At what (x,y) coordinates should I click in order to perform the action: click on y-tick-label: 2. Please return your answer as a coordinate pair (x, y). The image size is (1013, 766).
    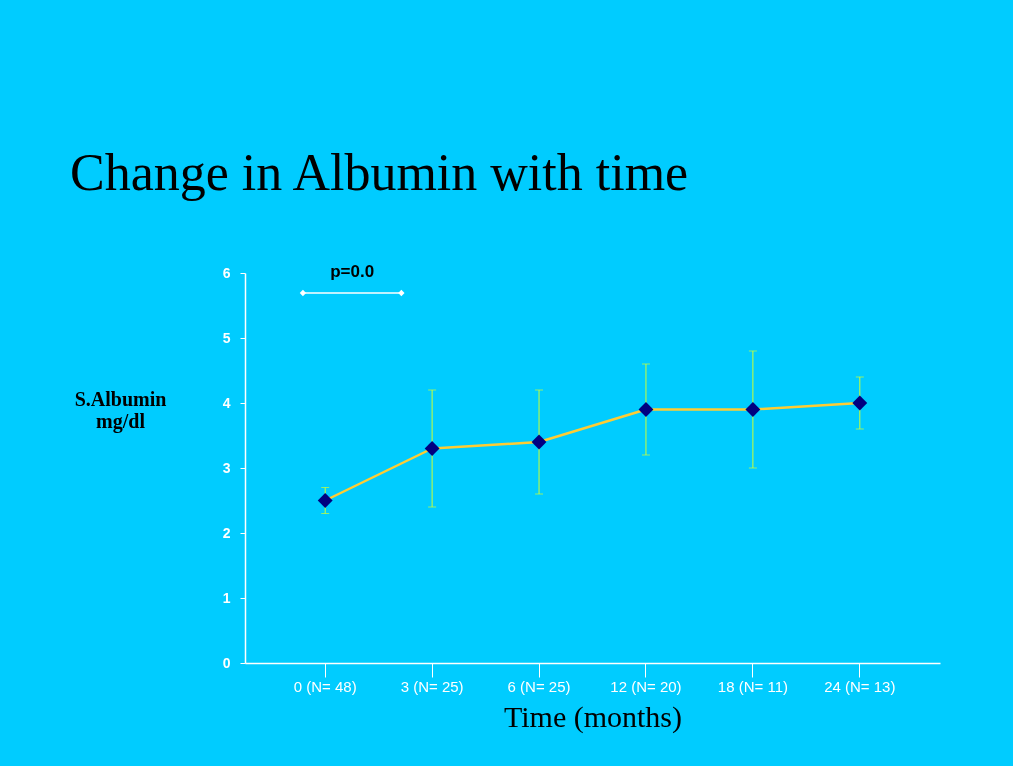
    Looking at the image, I should click on (226, 532).